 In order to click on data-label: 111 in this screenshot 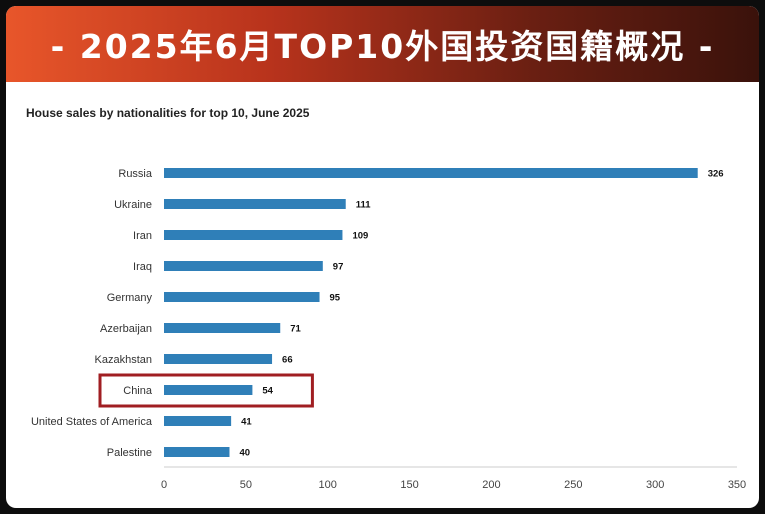, I will do `click(364, 205)`.